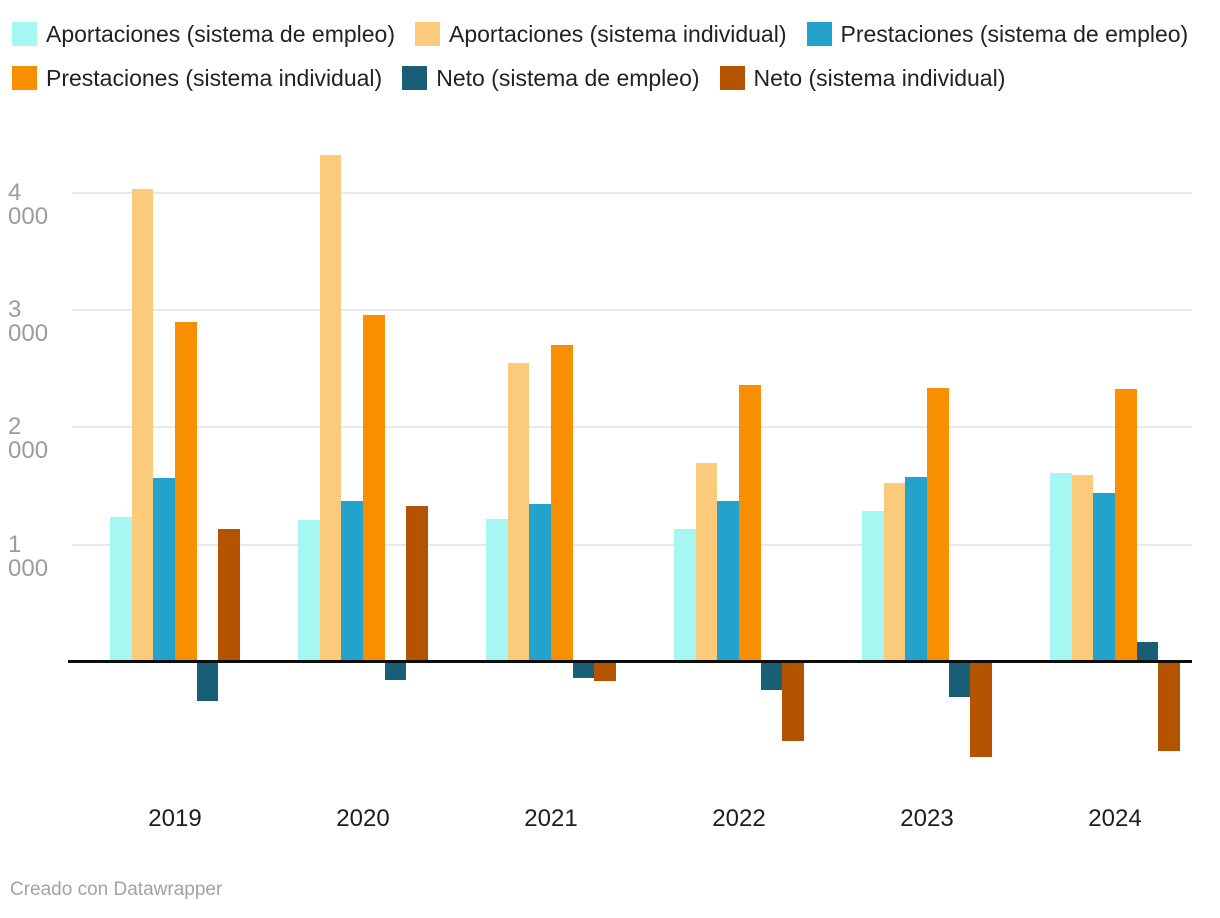 This screenshot has height=918, width=1220. What do you see at coordinates (568, 78) in the screenshot?
I see `legend-item-label: Neto (sistema de empleo)` at bounding box center [568, 78].